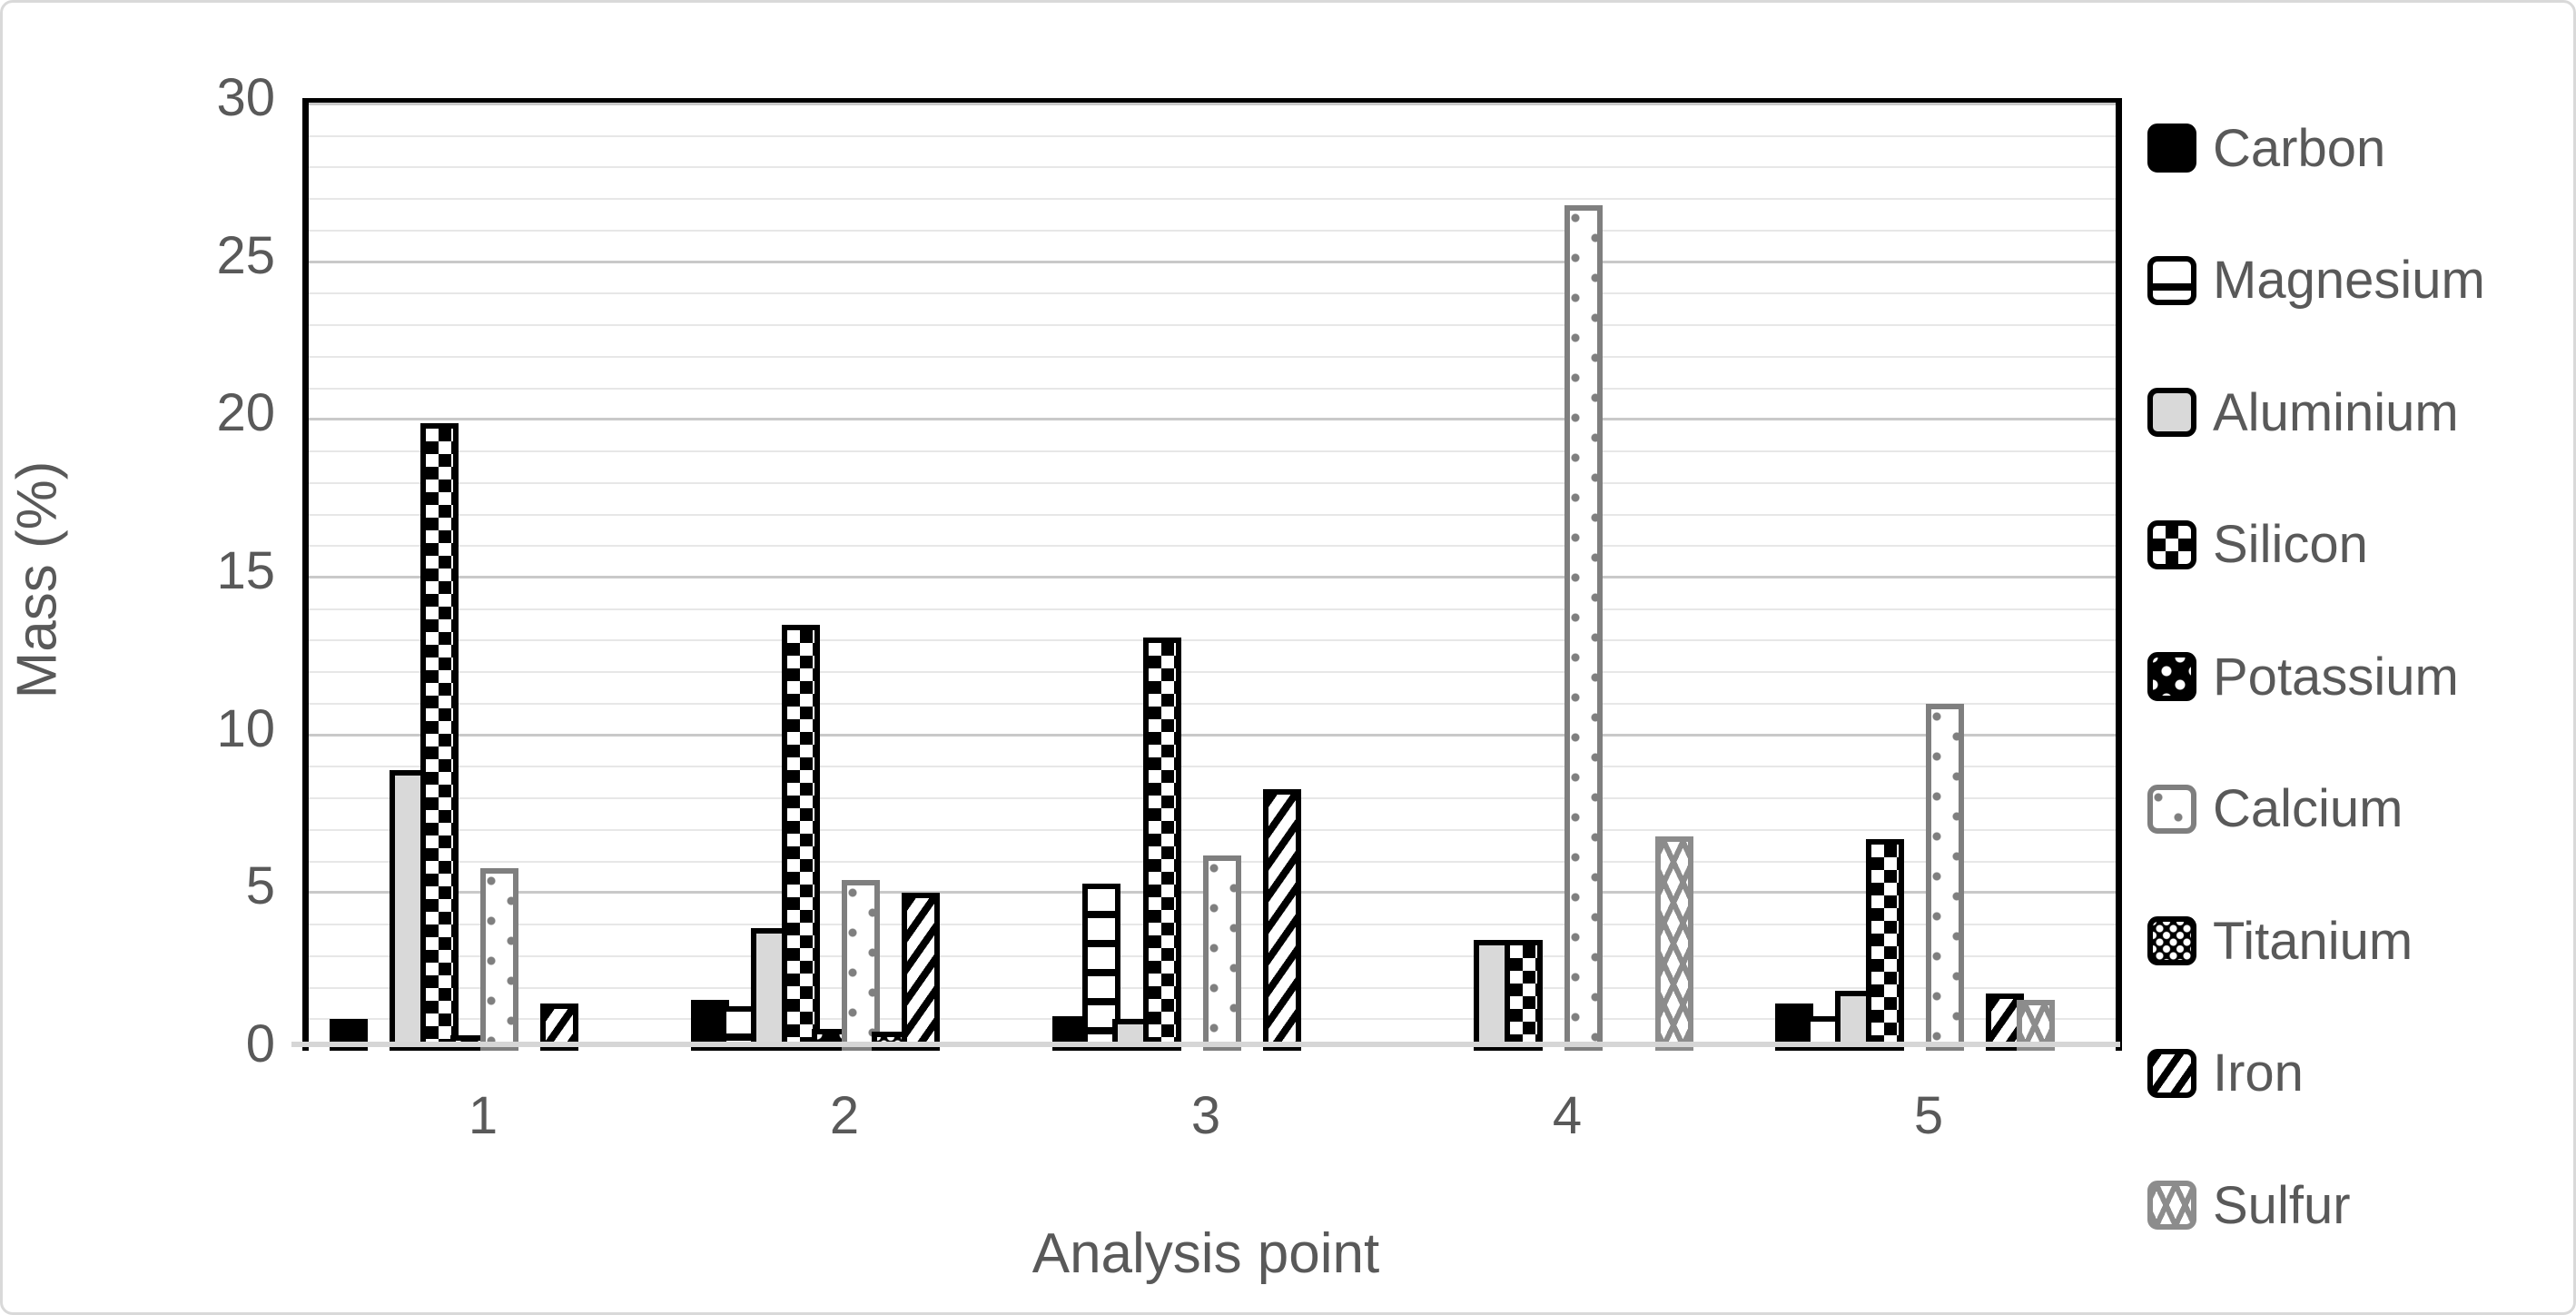 This screenshot has width=2576, height=1315. What do you see at coordinates (2171, 1205) in the screenshot?
I see `legend-swatch-sulfur-icon` at bounding box center [2171, 1205].